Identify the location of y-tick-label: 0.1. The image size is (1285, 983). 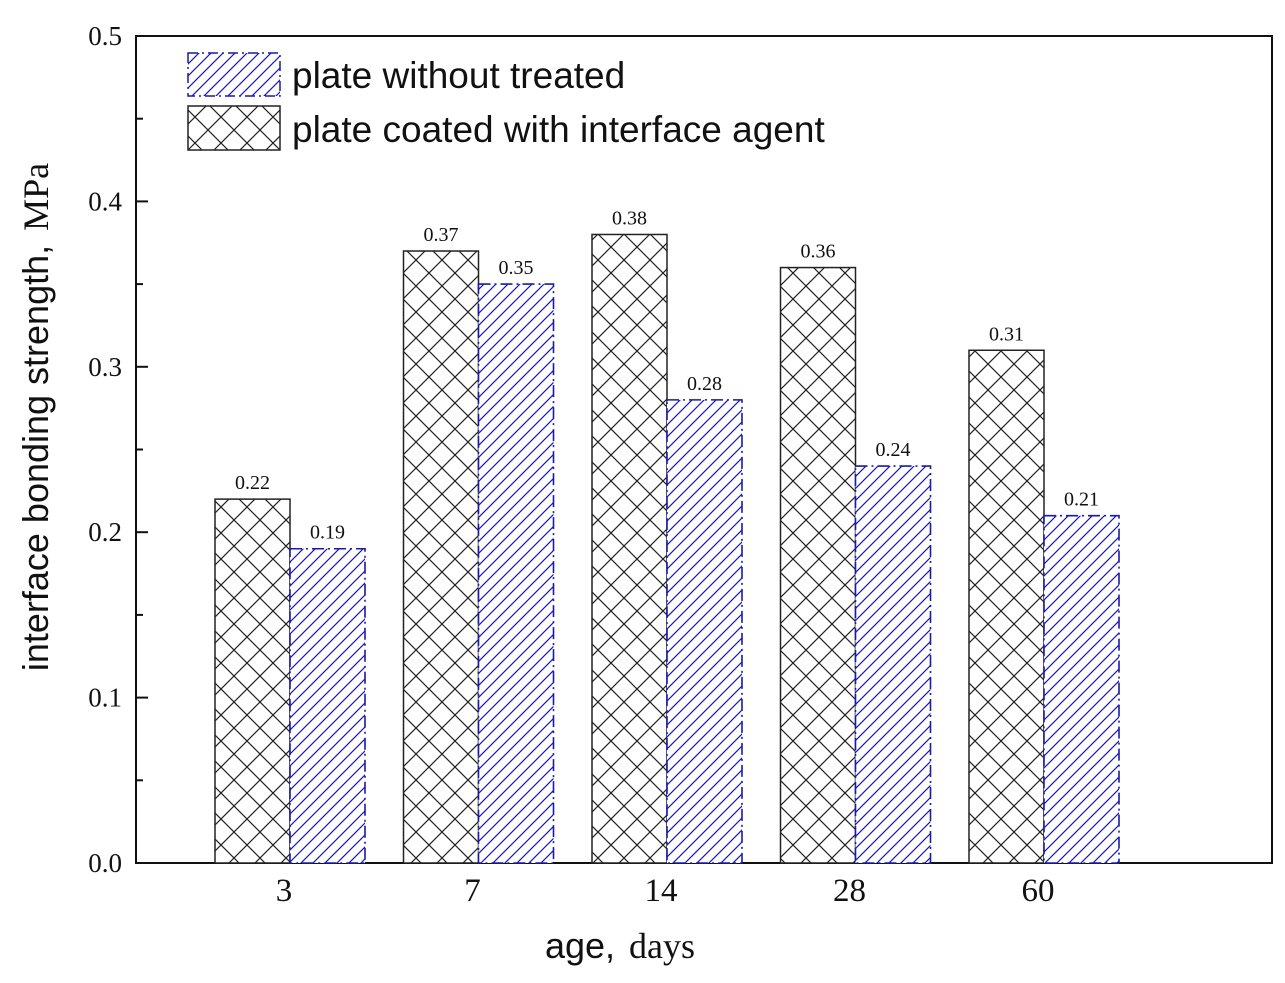
(105, 698).